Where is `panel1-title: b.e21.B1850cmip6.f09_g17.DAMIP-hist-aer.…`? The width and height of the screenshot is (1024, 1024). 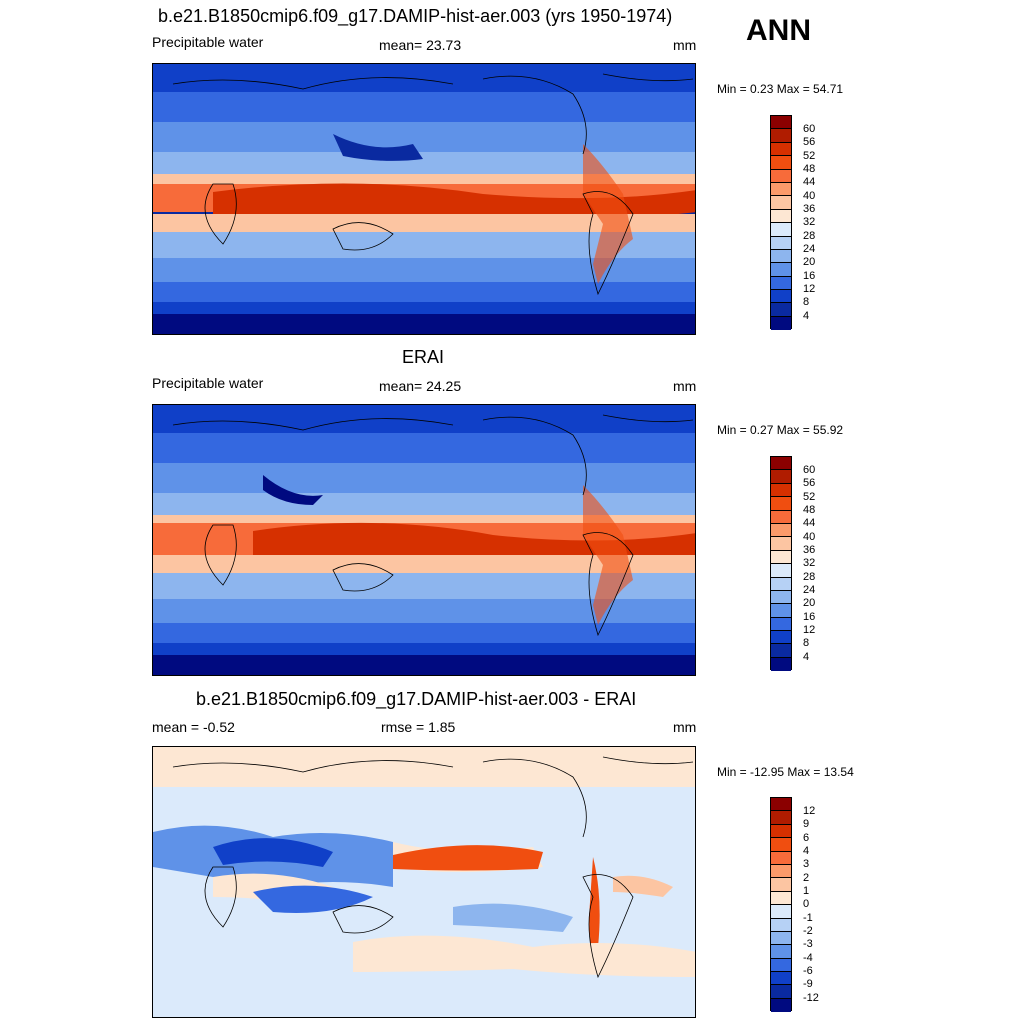 panel1-title: b.e21.B1850cmip6.f09_g17.DAMIP-hist-aer.… is located at coordinates (415, 16).